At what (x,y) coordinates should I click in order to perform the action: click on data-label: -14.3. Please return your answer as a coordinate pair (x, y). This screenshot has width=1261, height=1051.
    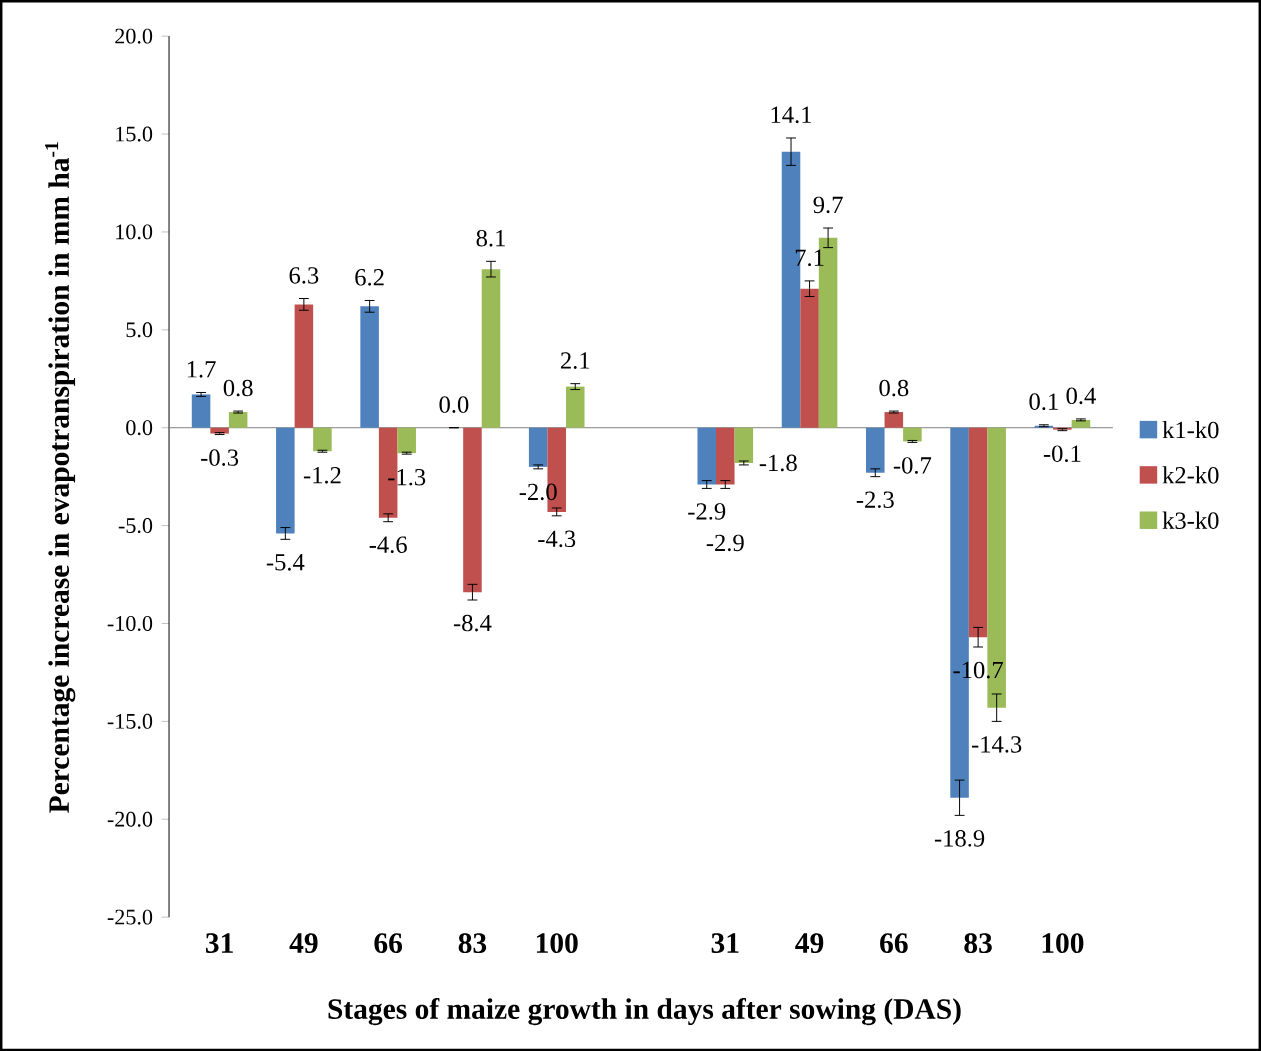
    Looking at the image, I should click on (996, 744).